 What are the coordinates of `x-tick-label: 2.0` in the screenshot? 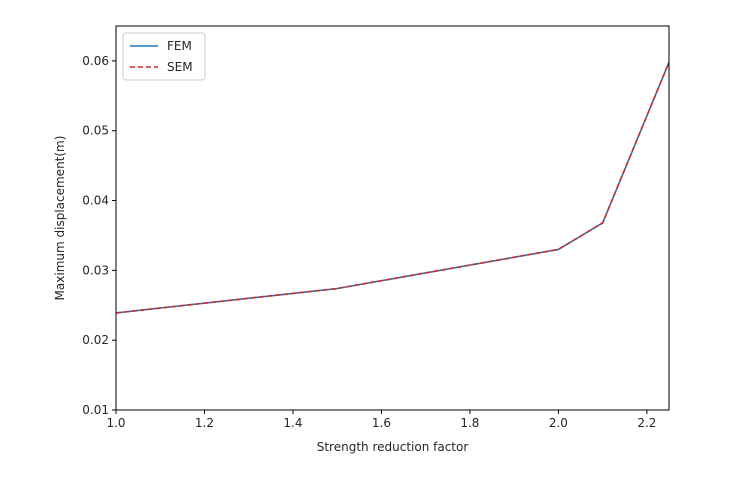 It's located at (558, 423).